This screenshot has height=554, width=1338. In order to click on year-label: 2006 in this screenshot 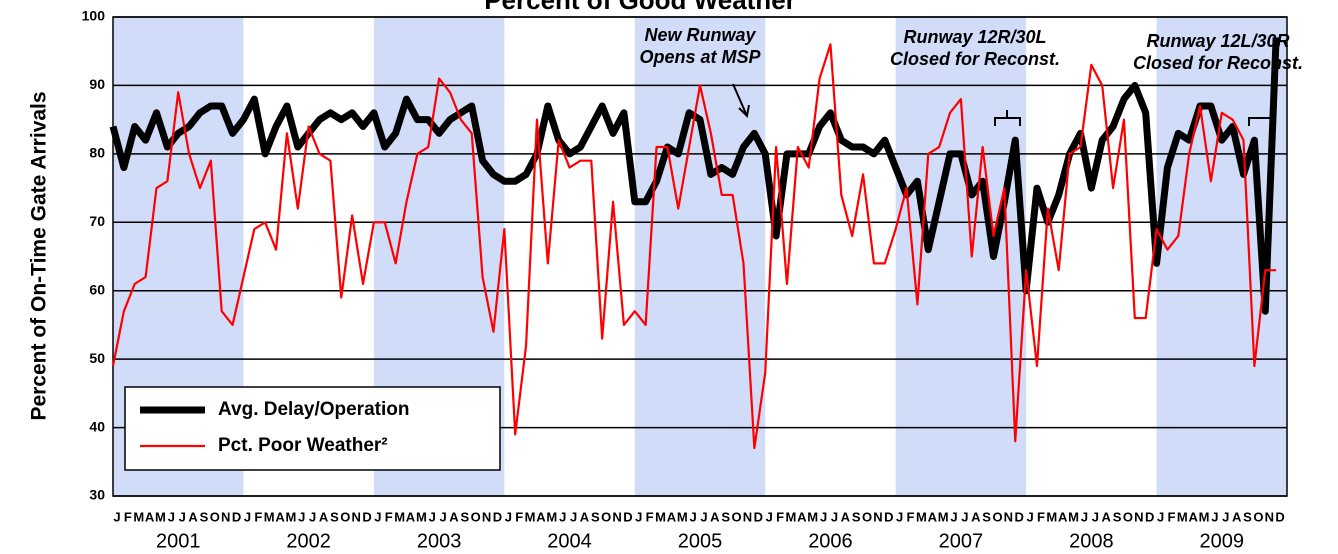, I will do `click(830, 541)`.